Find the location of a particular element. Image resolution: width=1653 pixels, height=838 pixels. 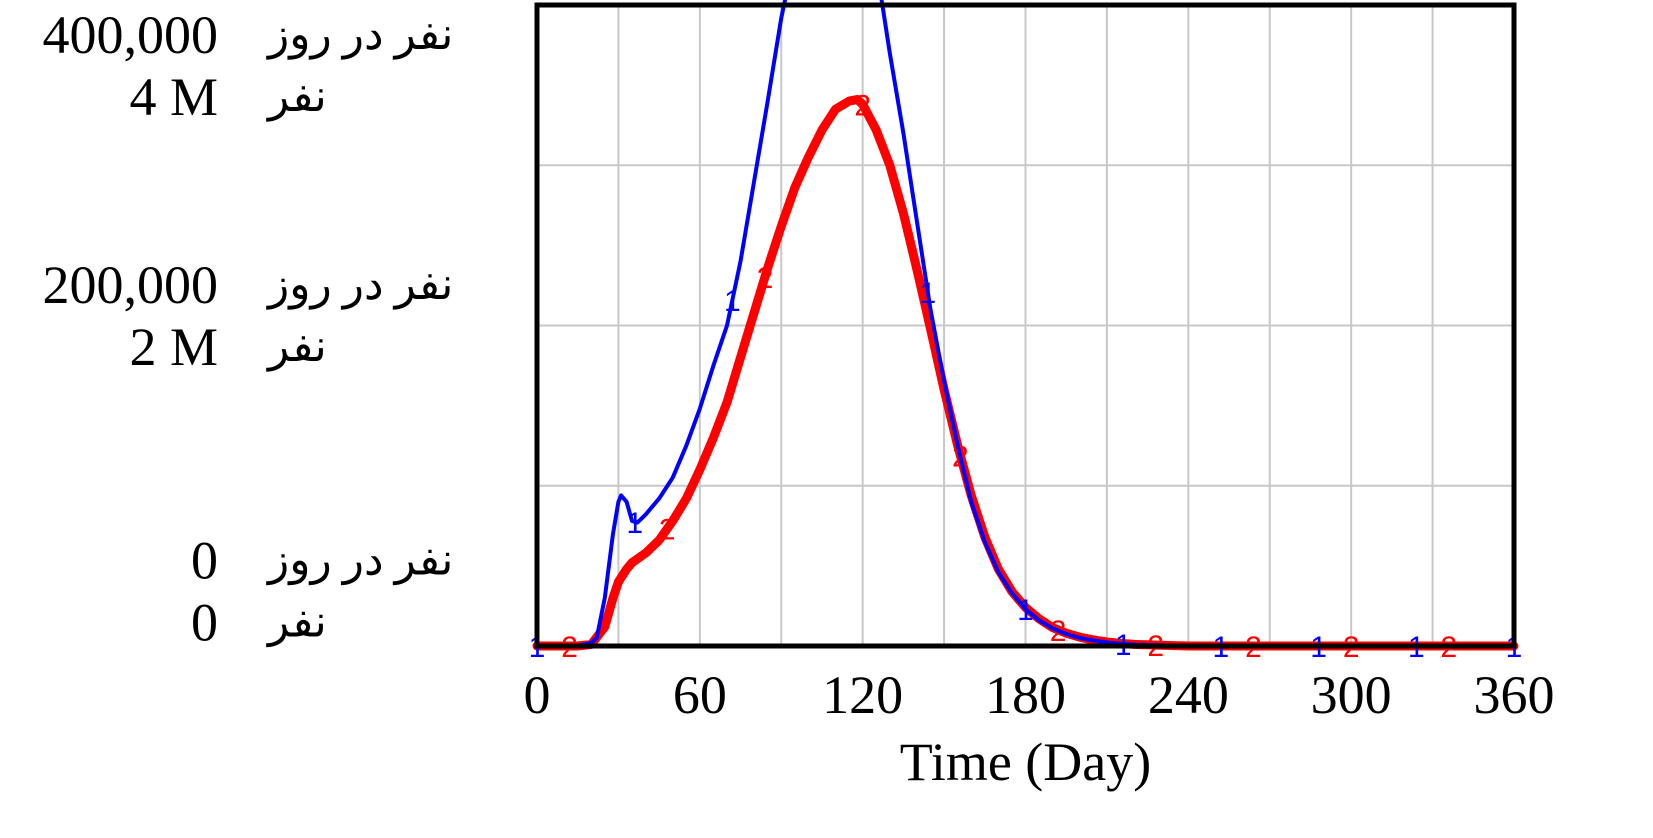

y-tick-value: 400,000 is located at coordinates (131, 35).